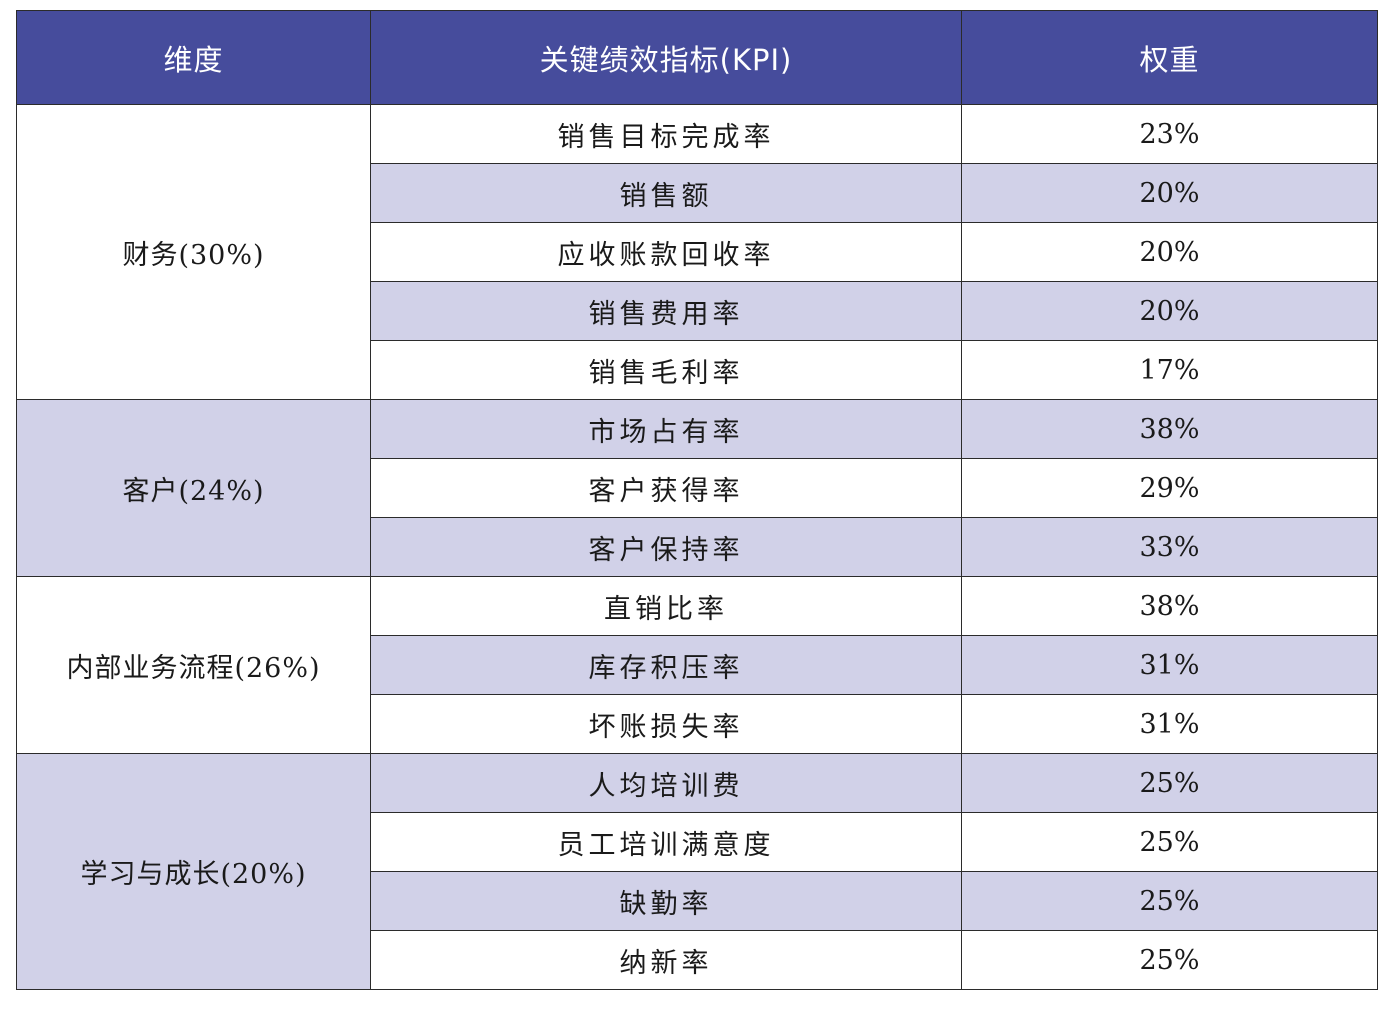 The height and width of the screenshot is (1012, 1388). I want to click on header-kpi: 关键绩效指标(KPI), so click(666, 57).